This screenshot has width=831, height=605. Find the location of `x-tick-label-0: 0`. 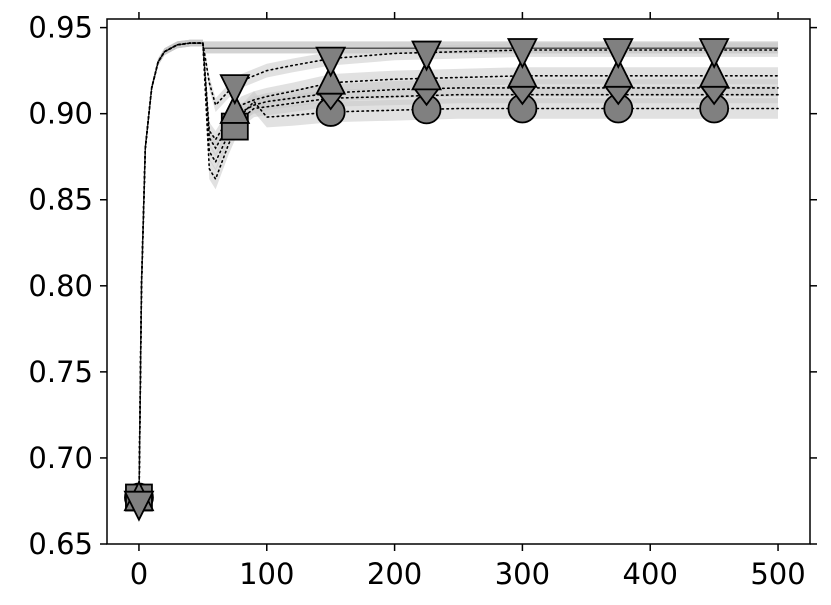

x-tick-label-0: 0 is located at coordinates (139, 574).